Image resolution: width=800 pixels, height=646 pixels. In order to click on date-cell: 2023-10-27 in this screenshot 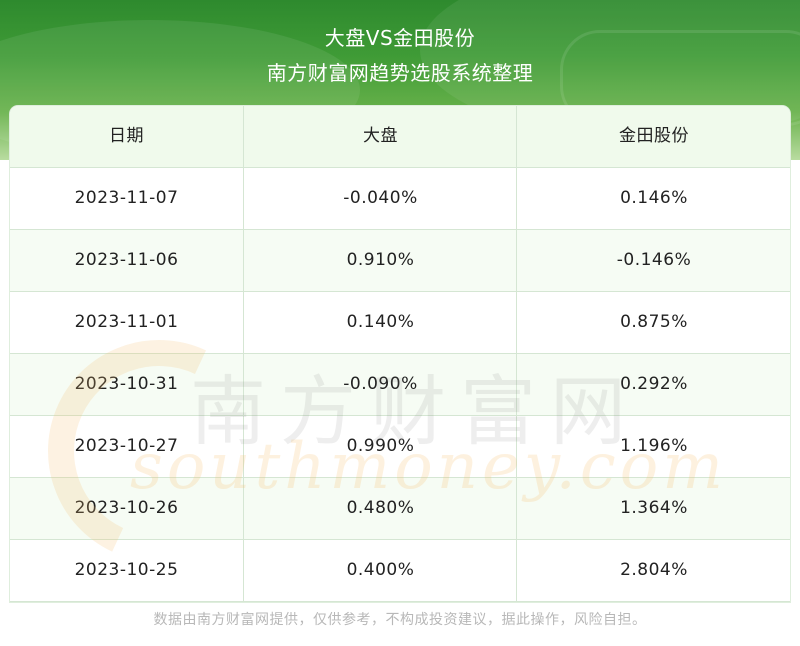, I will do `click(126, 446)`.